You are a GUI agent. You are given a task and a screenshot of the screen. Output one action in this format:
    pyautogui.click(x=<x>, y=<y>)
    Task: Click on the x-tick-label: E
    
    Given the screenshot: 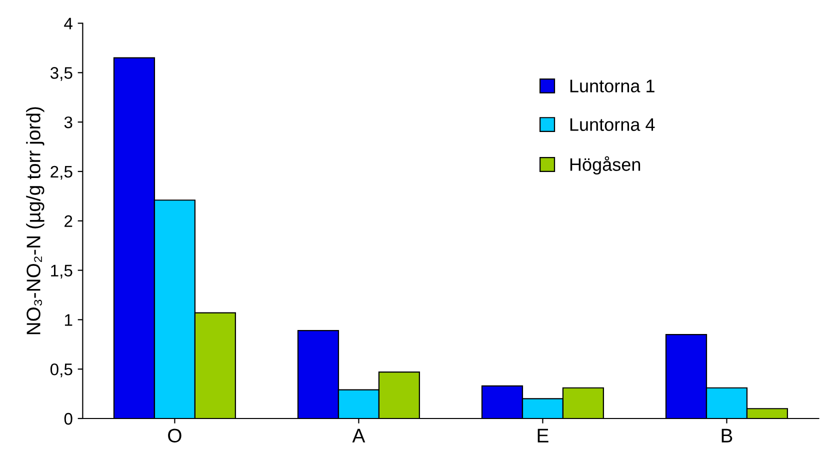 What is the action you would take?
    pyautogui.click(x=543, y=435)
    